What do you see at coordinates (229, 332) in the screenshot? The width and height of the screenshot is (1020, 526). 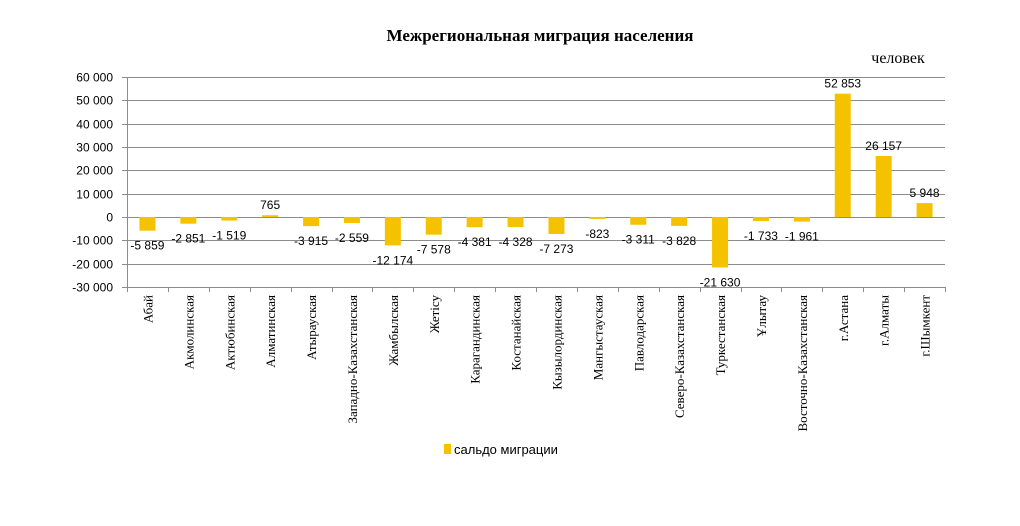 I see `x-category-label: Актюбинская` at bounding box center [229, 332].